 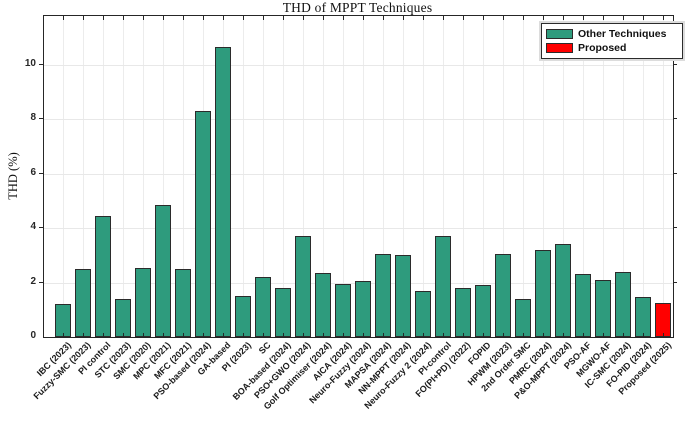 I want to click on y-tick-label: 2, so click(x=33, y=281).